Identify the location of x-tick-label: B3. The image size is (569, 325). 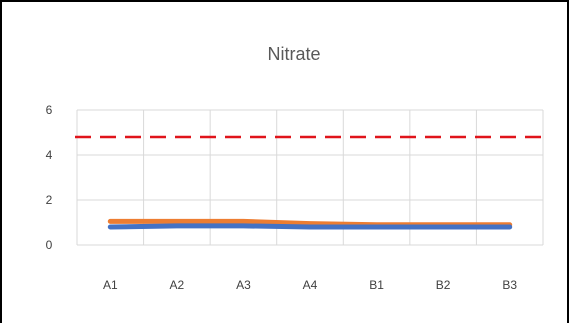
(509, 285).